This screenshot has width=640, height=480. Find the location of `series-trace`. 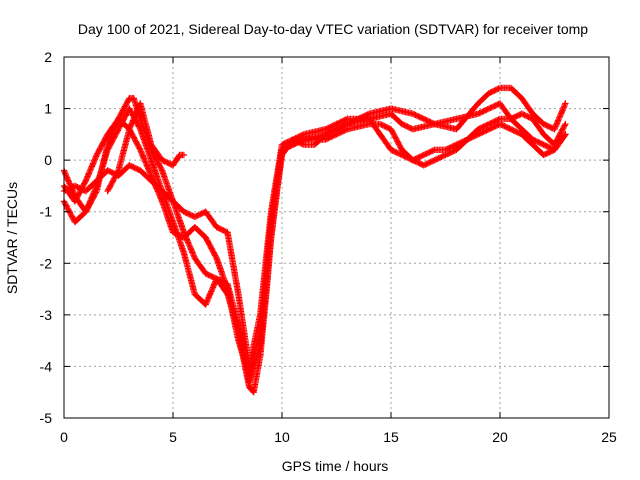

series-trace is located at coordinates (145, 147).